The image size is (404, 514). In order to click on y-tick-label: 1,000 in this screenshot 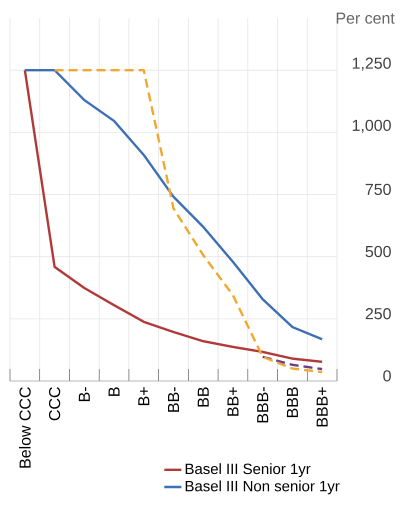, I will do `click(371, 126)`.